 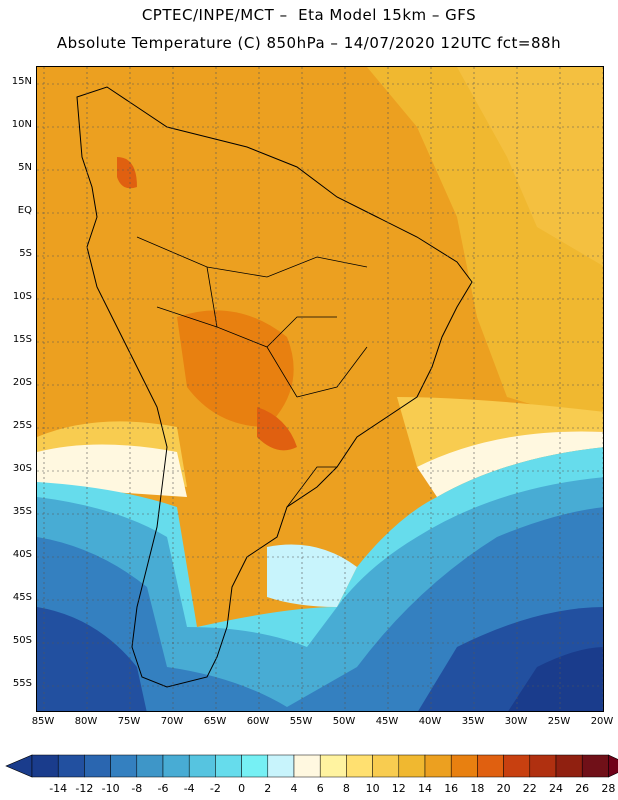 I want to click on longitude-label: 60W, so click(x=258, y=721).